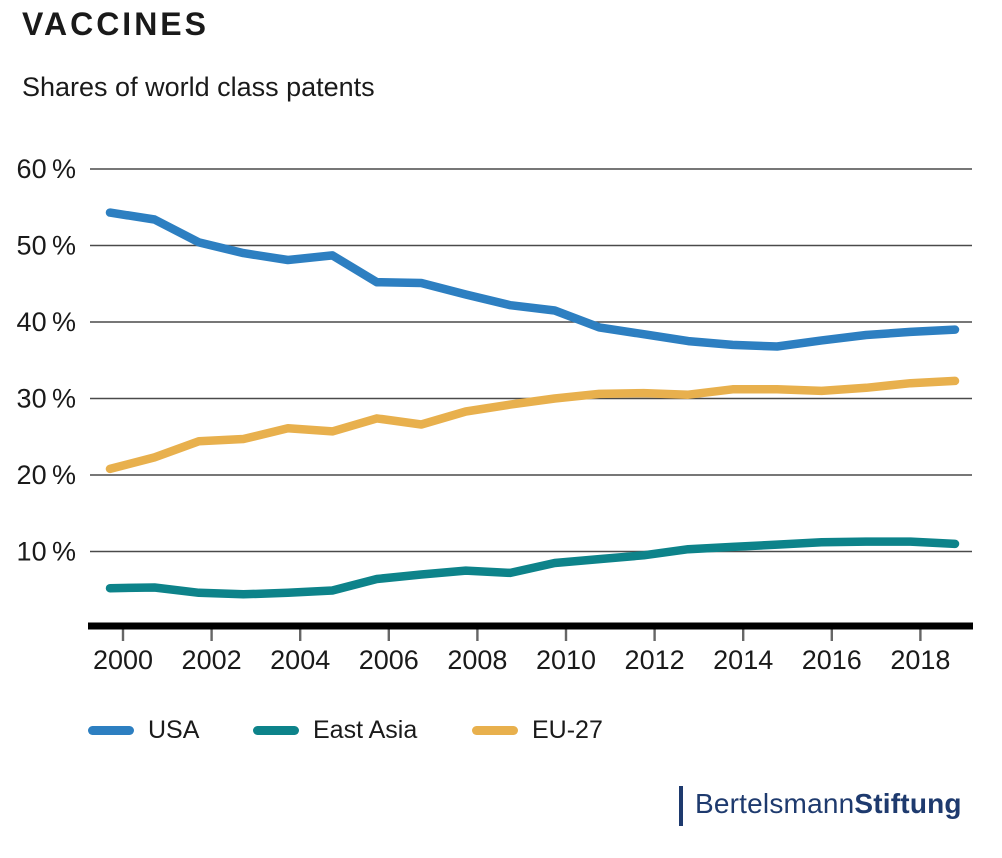 The width and height of the screenshot is (1002, 858). What do you see at coordinates (775, 803) in the screenshot?
I see `brand-text-regular: Bertelsmann` at bounding box center [775, 803].